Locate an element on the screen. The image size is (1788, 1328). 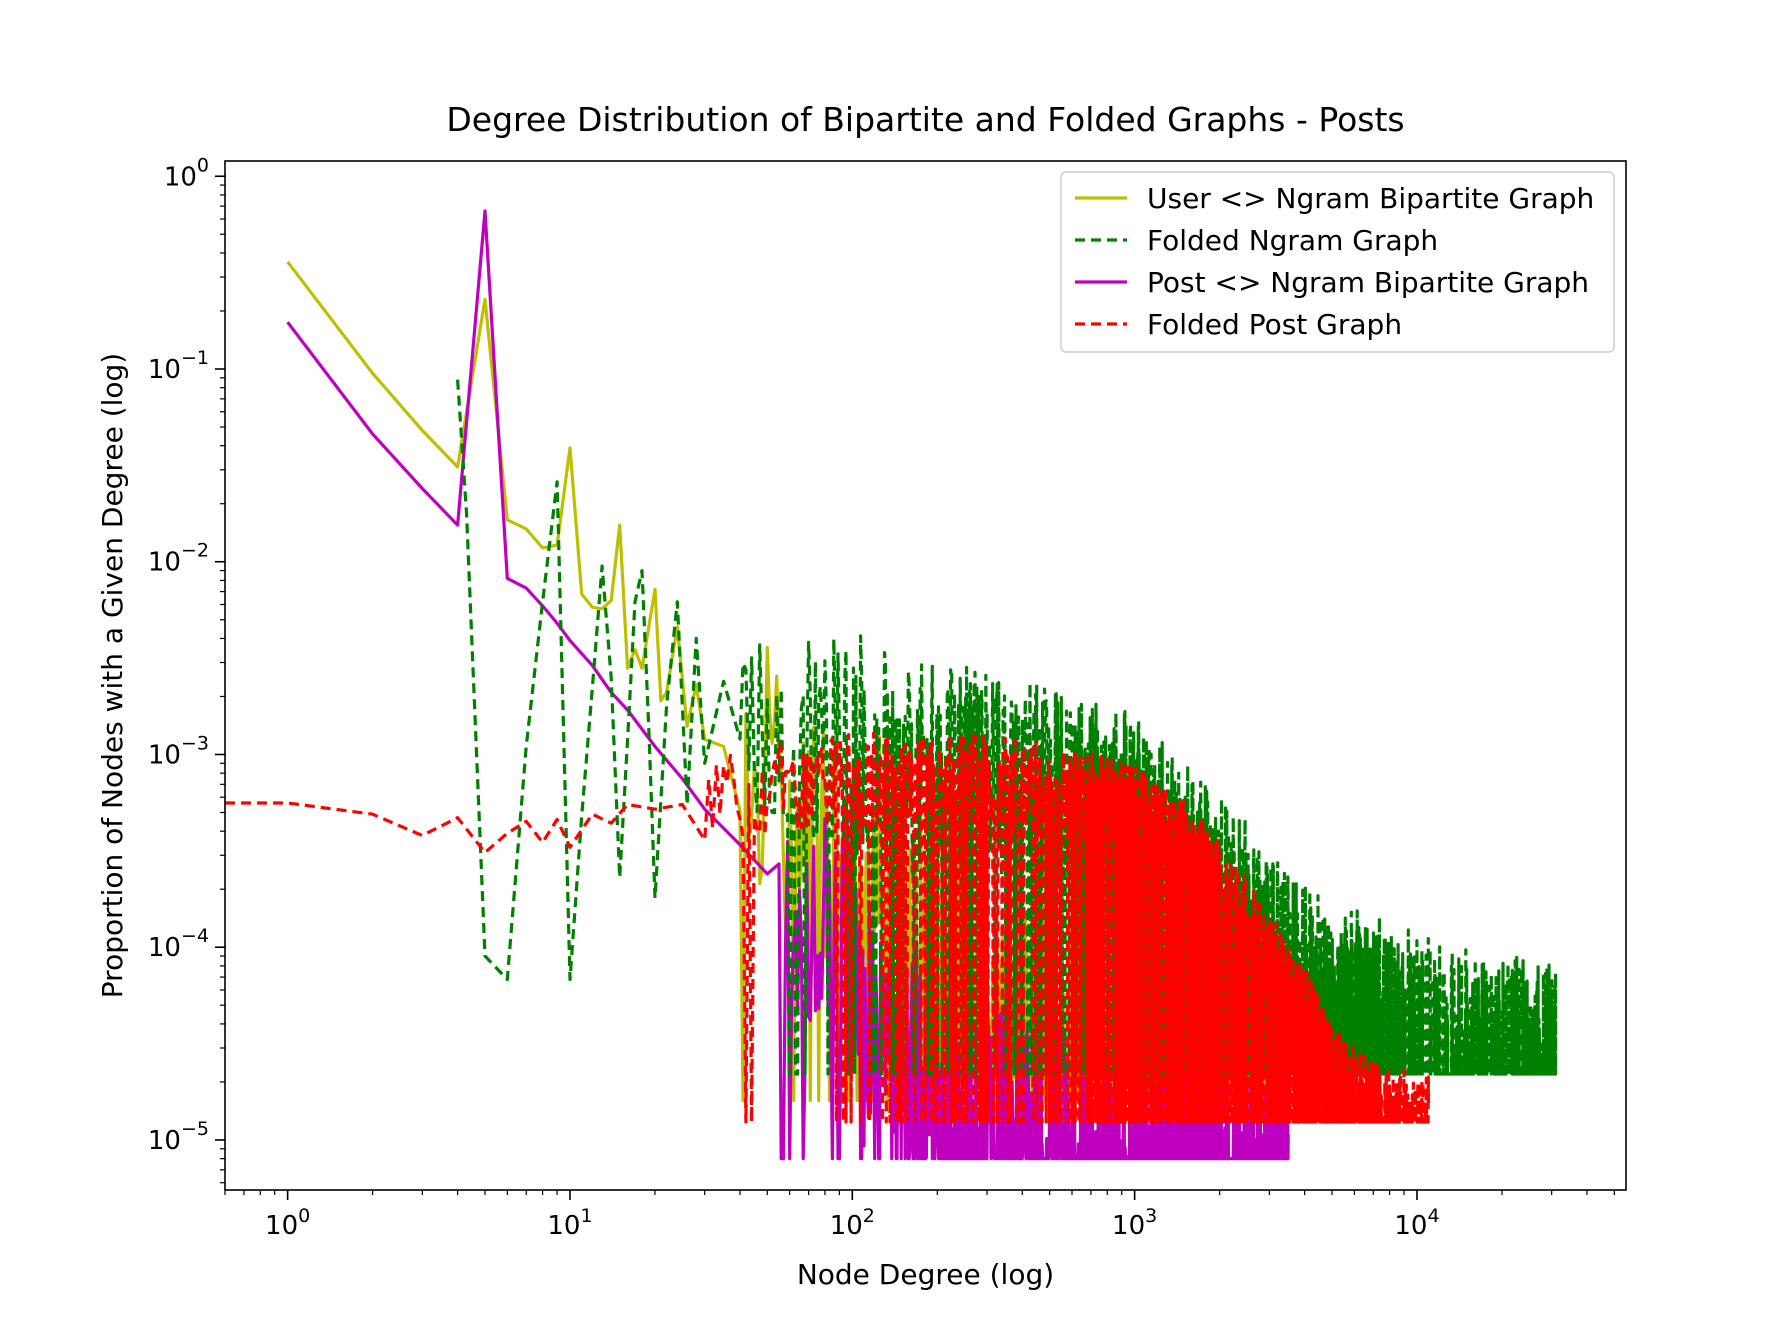
y-axis: 10⁰ 10⁻¹ 10⁻² 10⁻³ 10⁻⁴ 10⁻⁵ is located at coordinates (186, 669).